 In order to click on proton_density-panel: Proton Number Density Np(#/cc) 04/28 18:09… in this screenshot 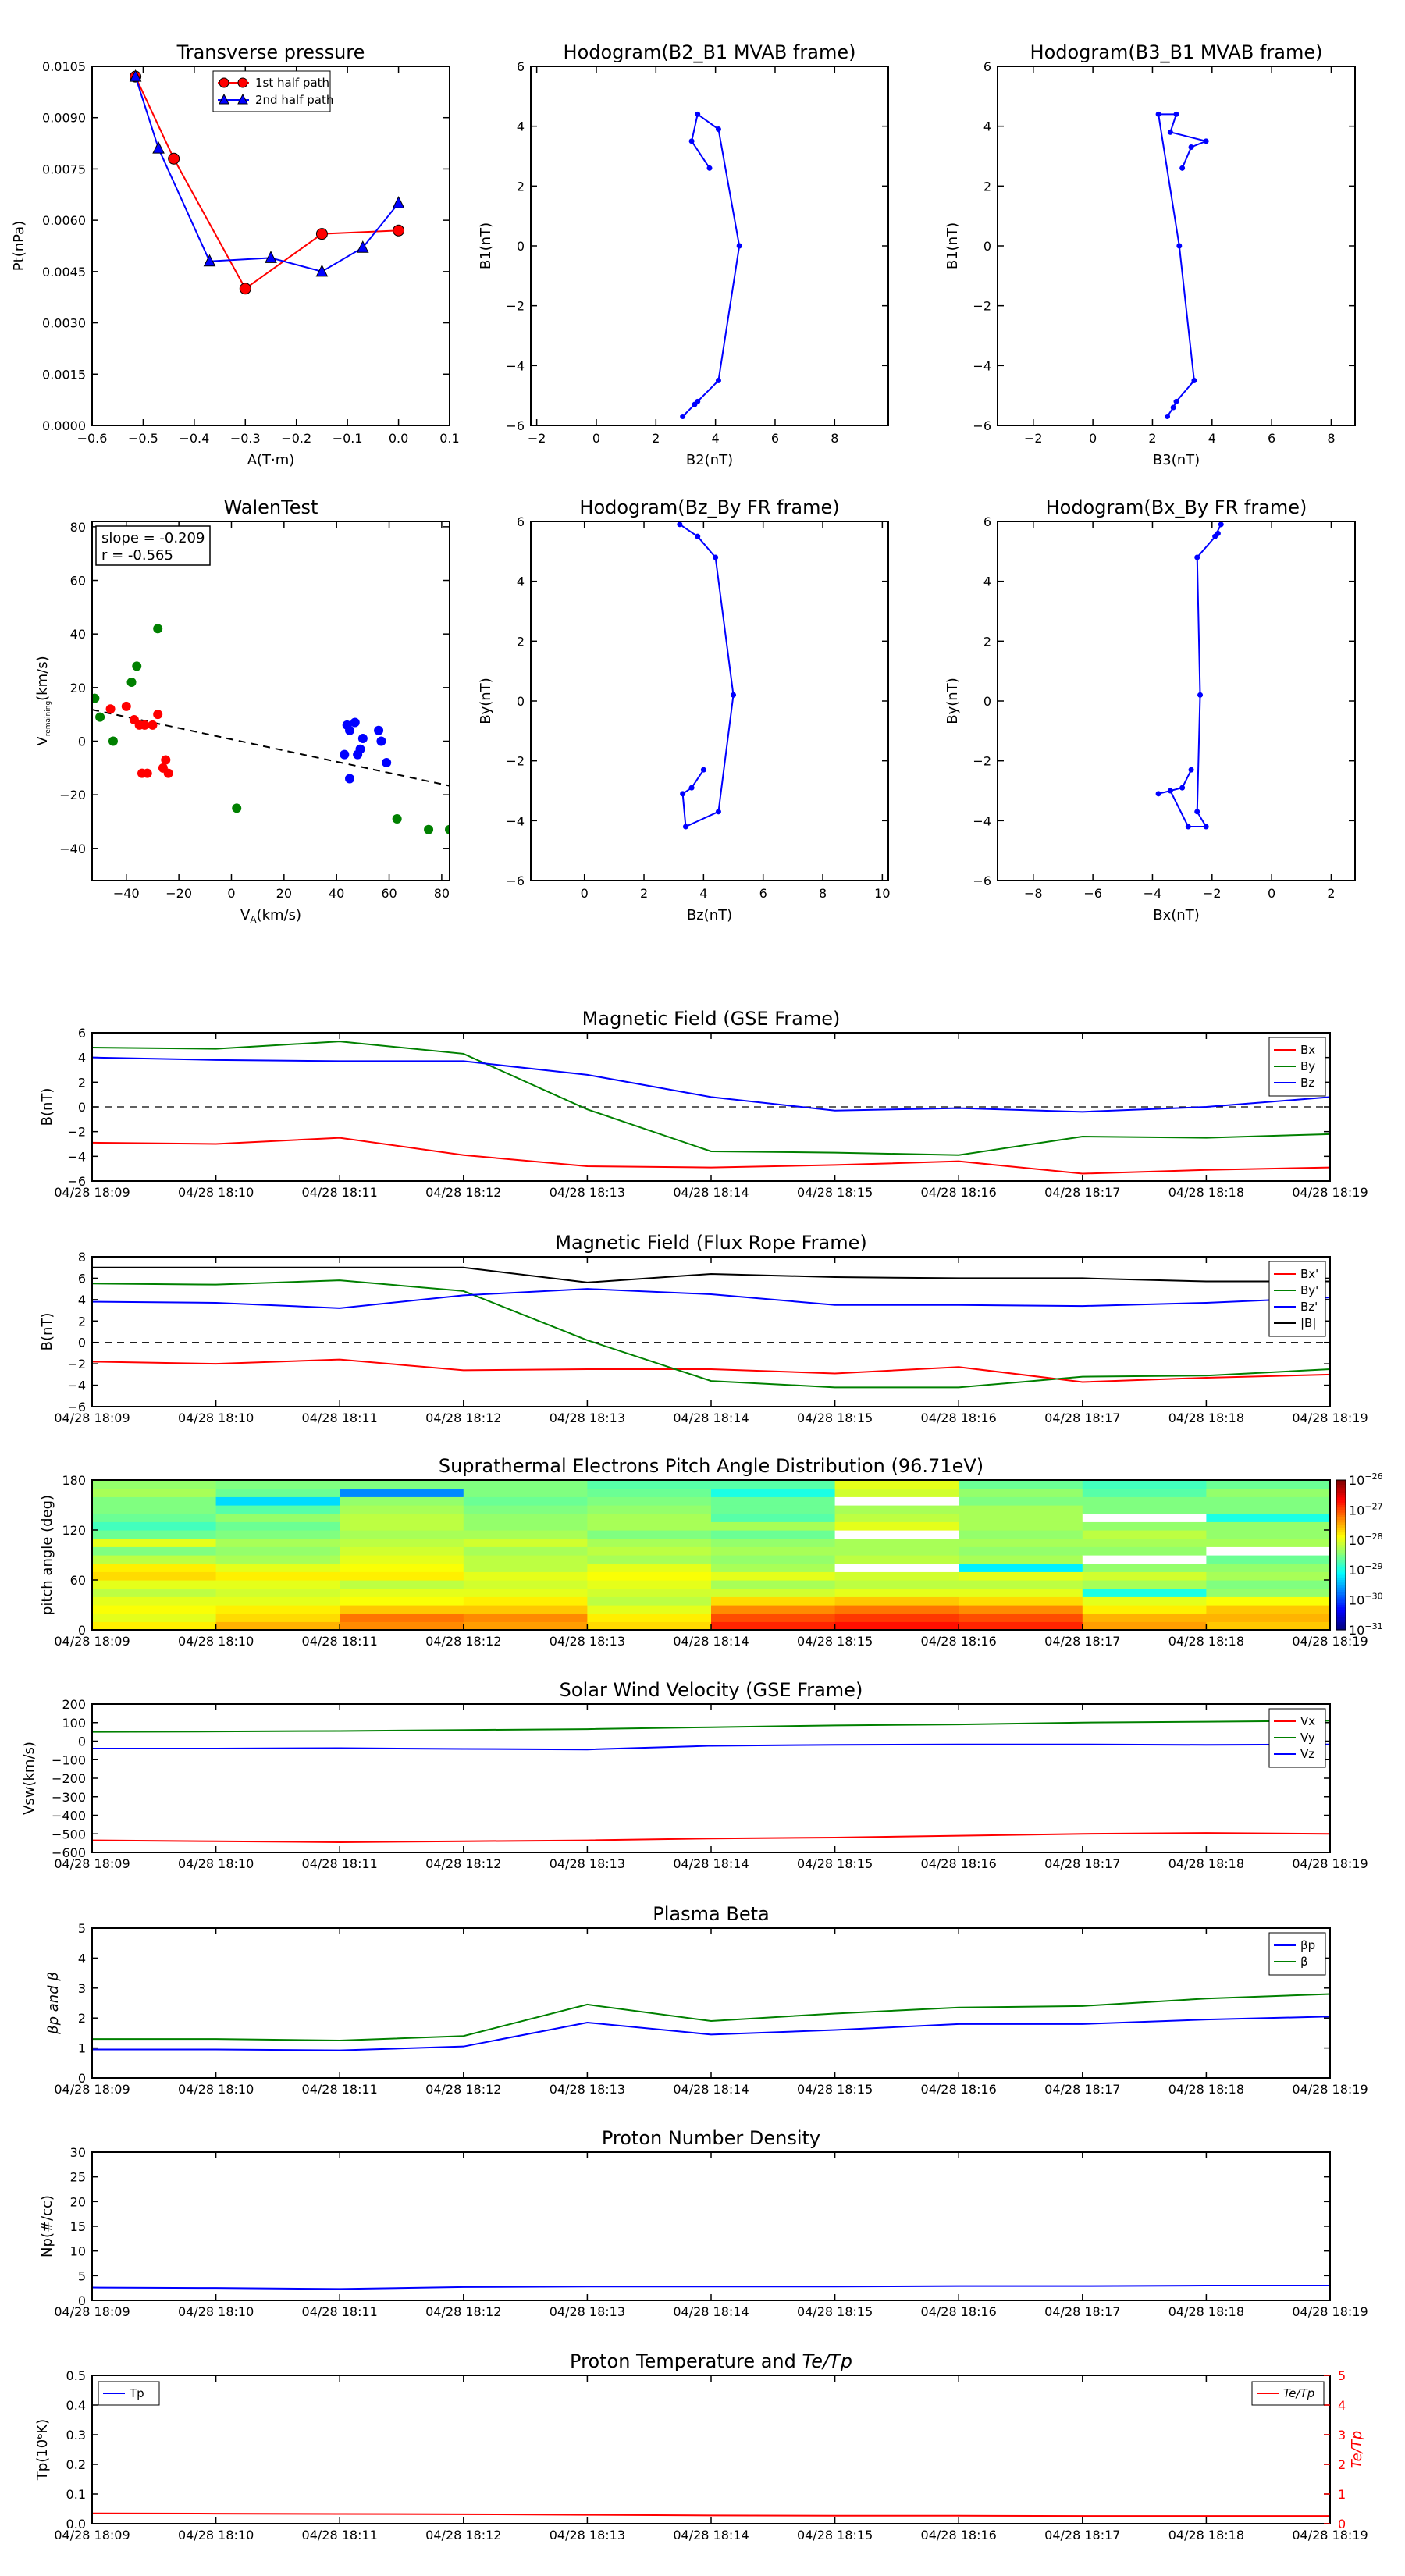, I will do `click(704, 2223)`.